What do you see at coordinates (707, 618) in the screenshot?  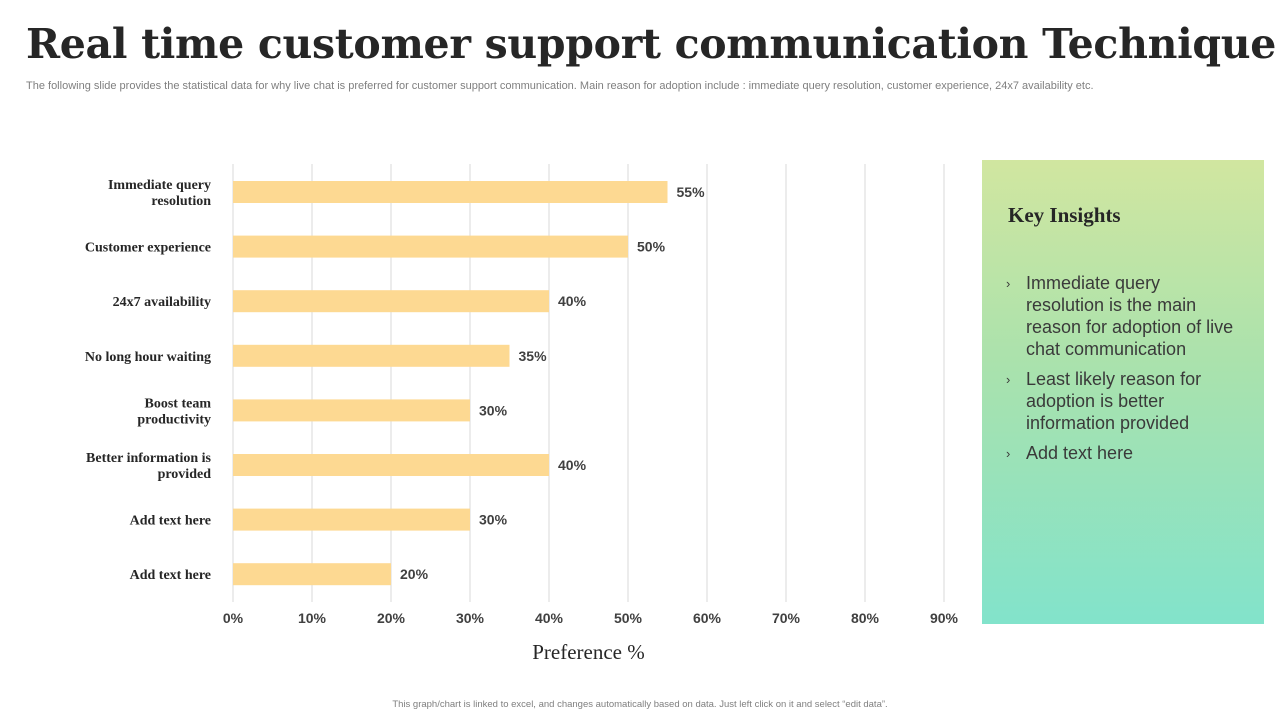 I see `x-tick-label: 60%` at bounding box center [707, 618].